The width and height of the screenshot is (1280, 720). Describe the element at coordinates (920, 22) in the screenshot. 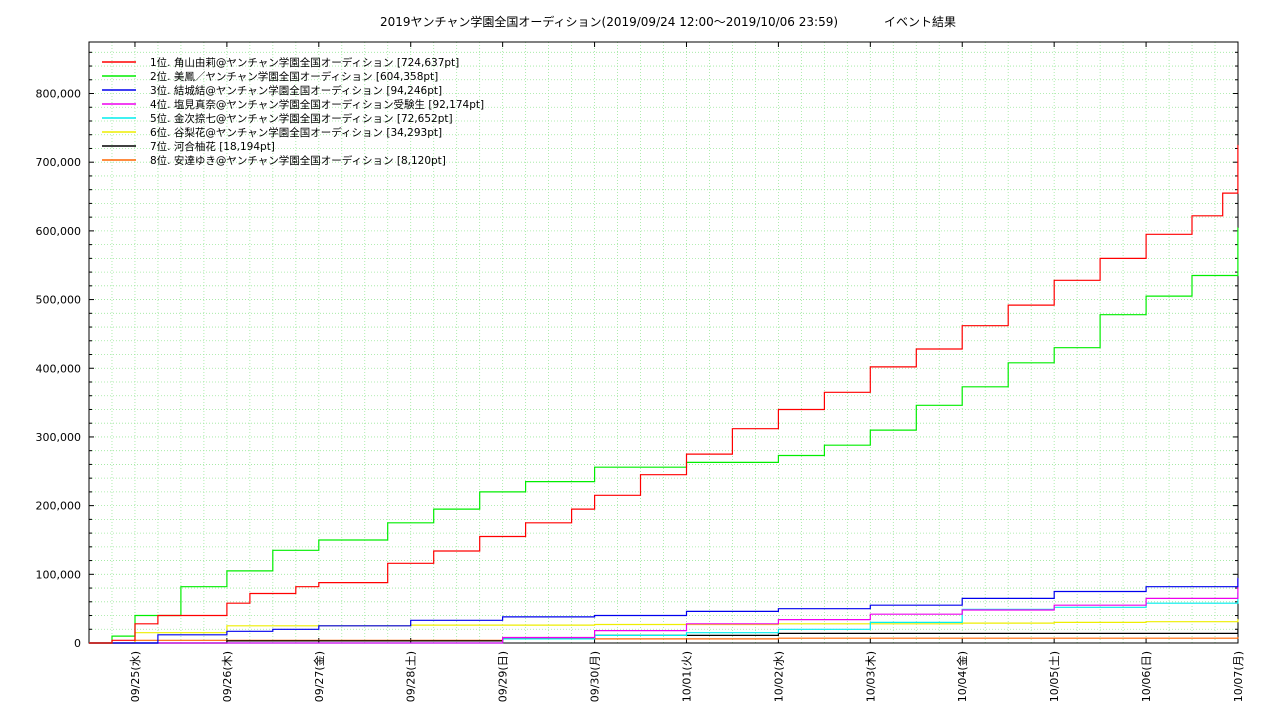

I see `chart-title-suffix: イベント結果` at that location.